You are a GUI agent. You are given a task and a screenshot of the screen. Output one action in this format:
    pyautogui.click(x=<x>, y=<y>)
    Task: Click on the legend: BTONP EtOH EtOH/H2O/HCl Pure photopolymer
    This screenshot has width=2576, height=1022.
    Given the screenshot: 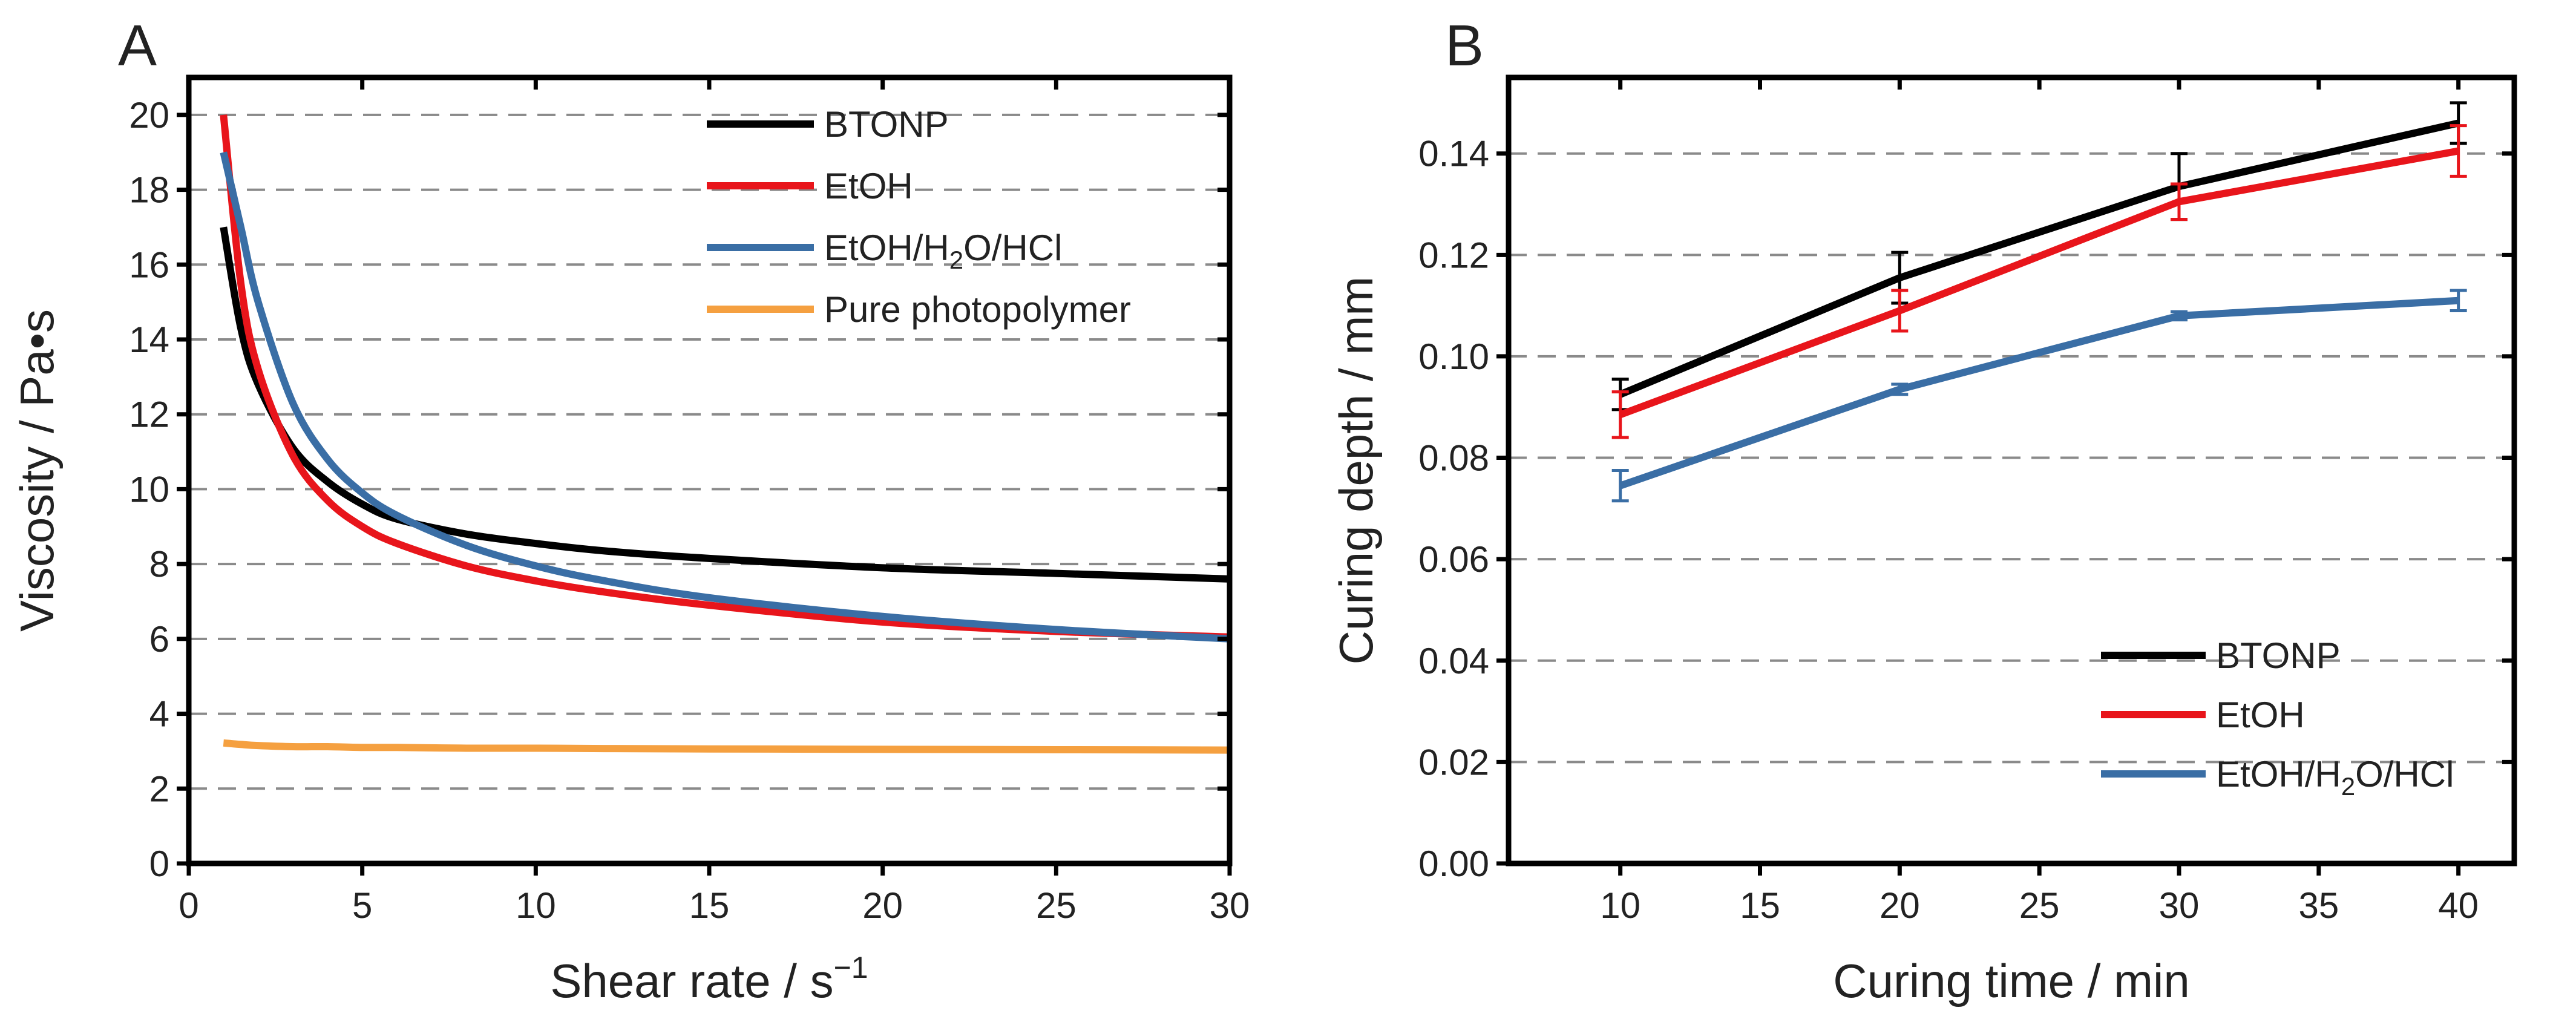 What is the action you would take?
    pyautogui.click(x=919, y=217)
    